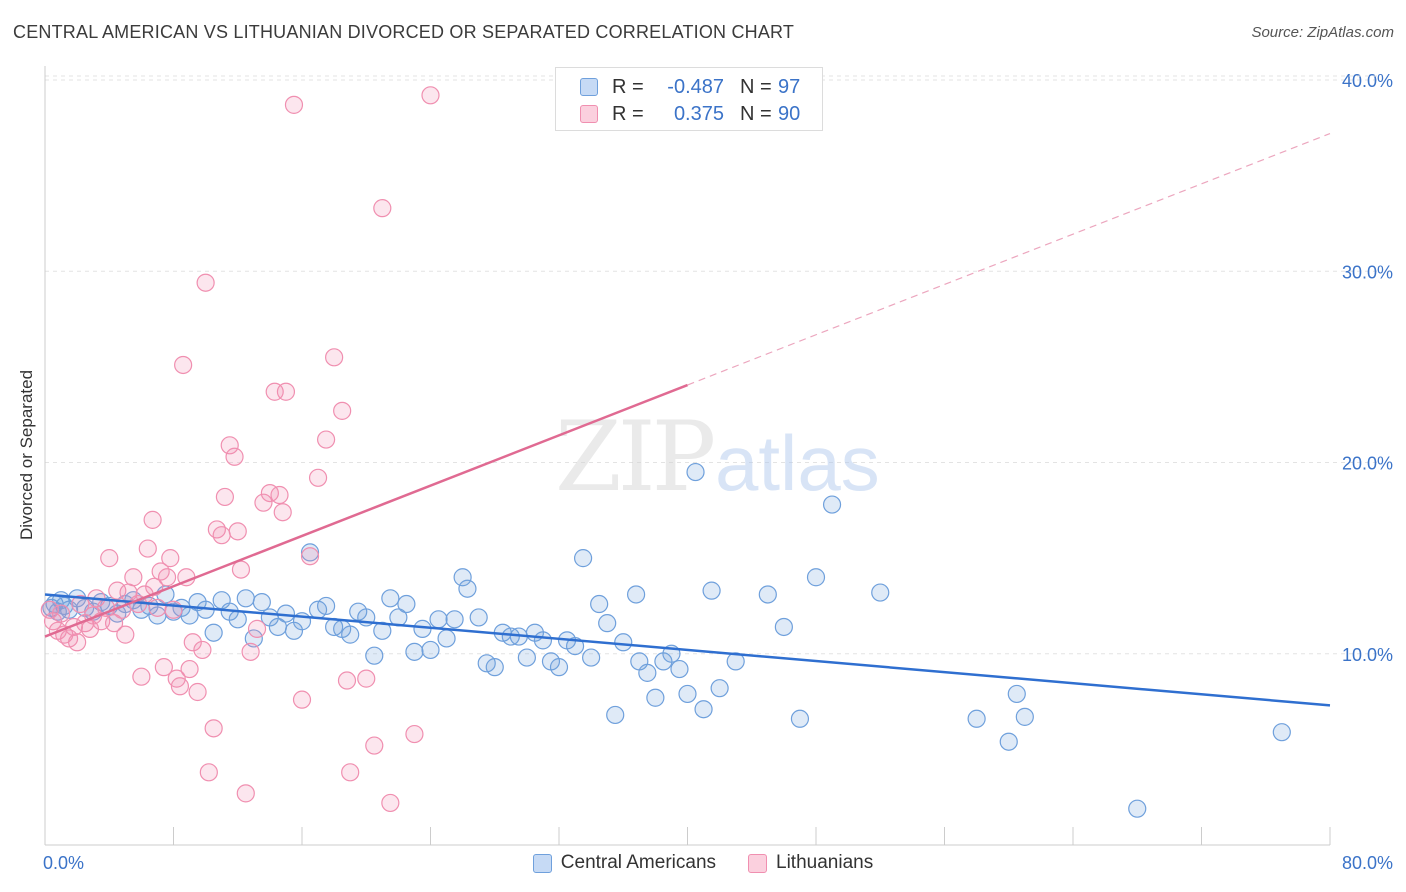  I want to click on x-tick-label: 80.0%, so click(1367, 863).